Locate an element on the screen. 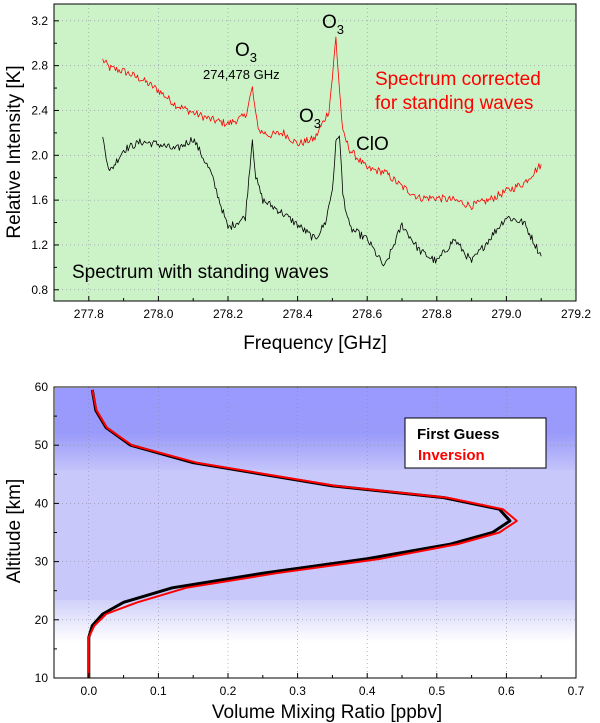  y-tick-label: 1.6 is located at coordinates (39, 200).